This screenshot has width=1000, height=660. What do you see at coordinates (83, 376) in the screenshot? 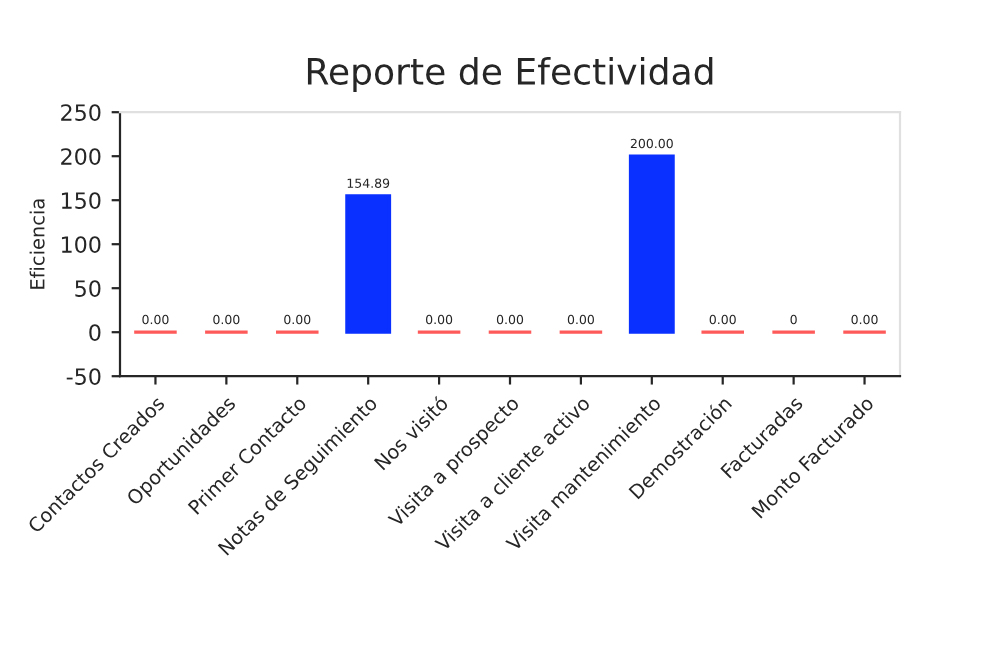
I see `y-tick-label: -50` at bounding box center [83, 376].